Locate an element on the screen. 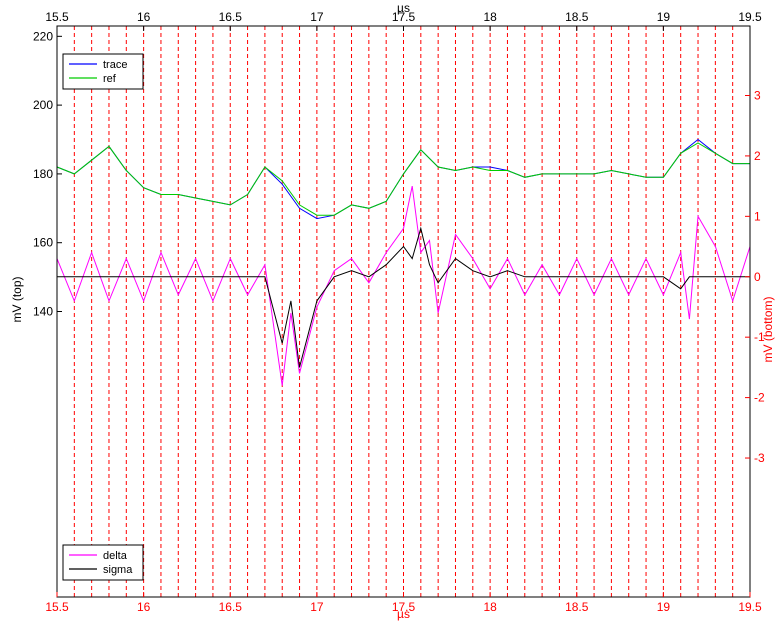 The width and height of the screenshot is (779, 623). y-axis-label-left: mV (top) is located at coordinates (17, 299).